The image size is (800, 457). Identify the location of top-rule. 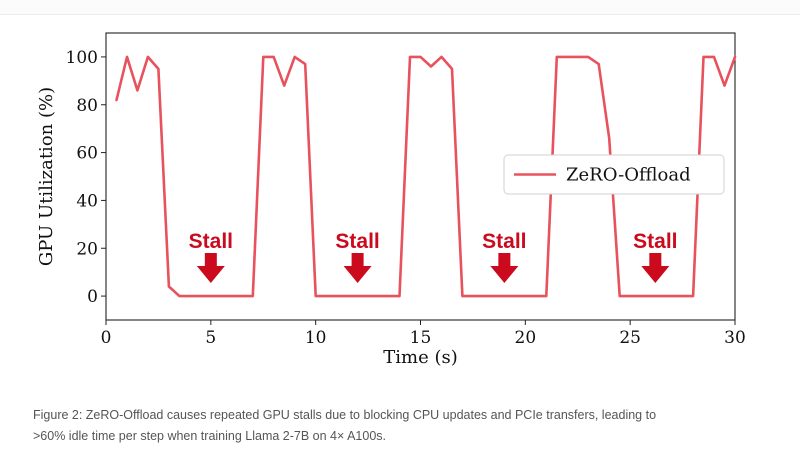
(400, 7).